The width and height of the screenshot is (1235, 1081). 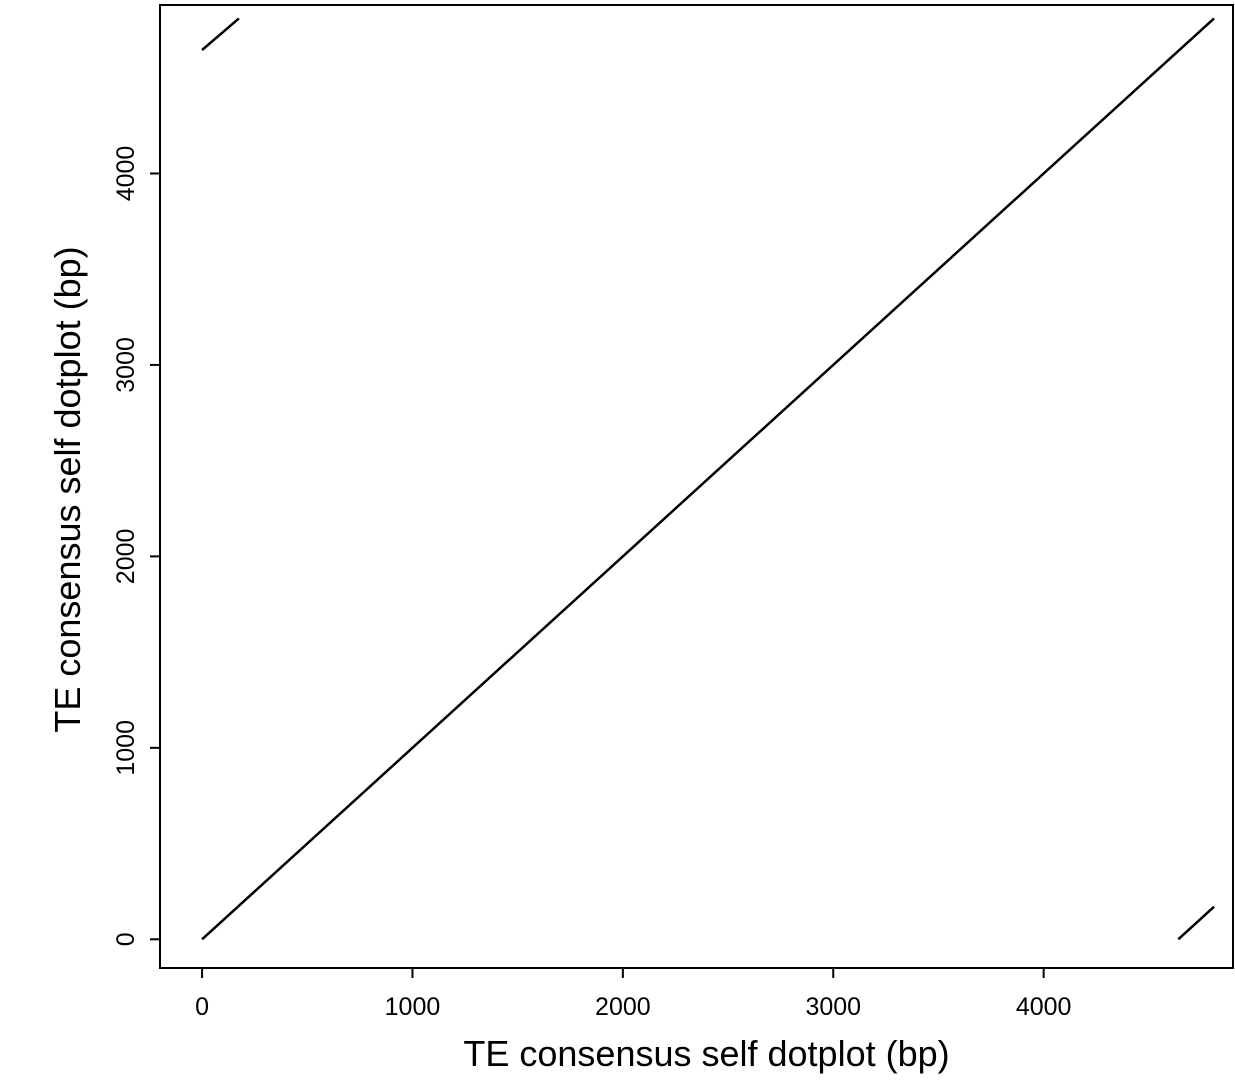 What do you see at coordinates (126, 174) in the screenshot?
I see `y-tick-label: 4000` at bounding box center [126, 174].